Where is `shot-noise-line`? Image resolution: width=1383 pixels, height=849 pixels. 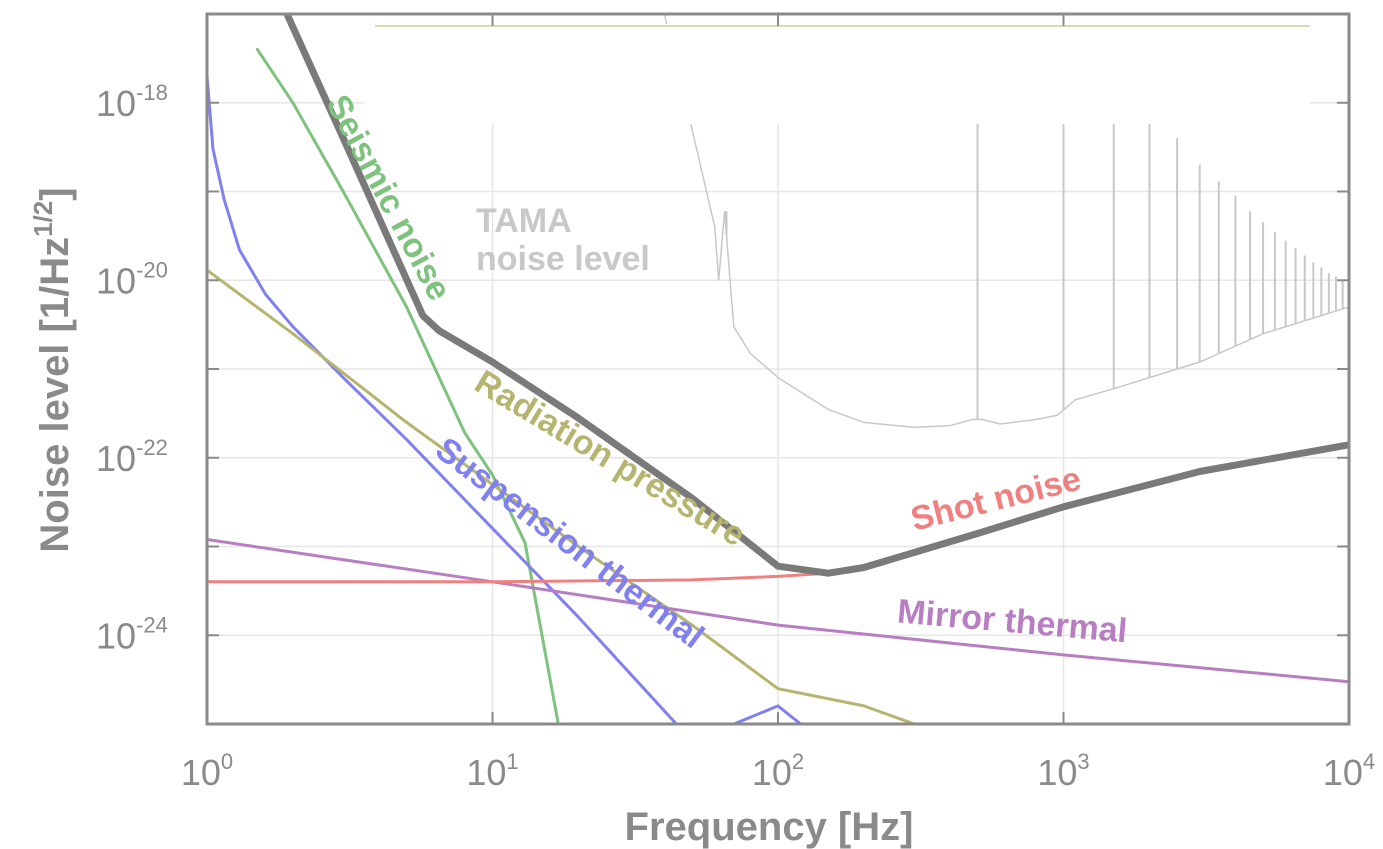 shot-noise-line is located at coordinates (518, 577).